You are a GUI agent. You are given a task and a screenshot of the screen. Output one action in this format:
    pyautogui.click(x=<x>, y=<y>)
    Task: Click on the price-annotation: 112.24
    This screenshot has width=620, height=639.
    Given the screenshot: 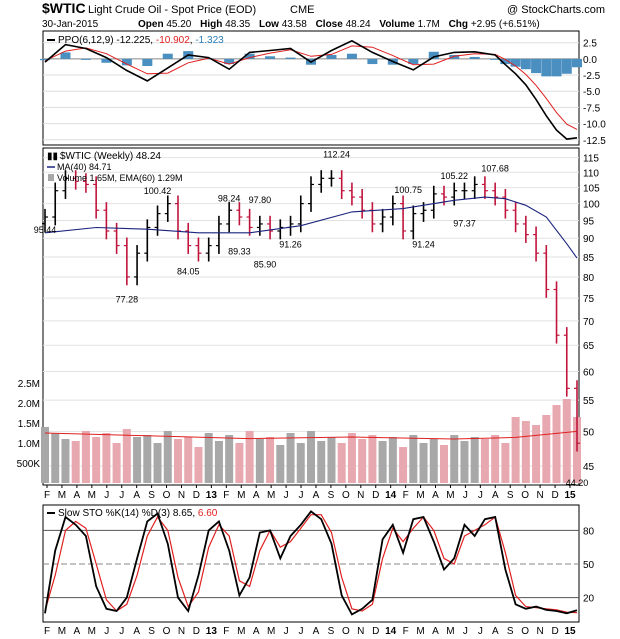 What is the action you would take?
    pyautogui.click(x=336, y=155)
    